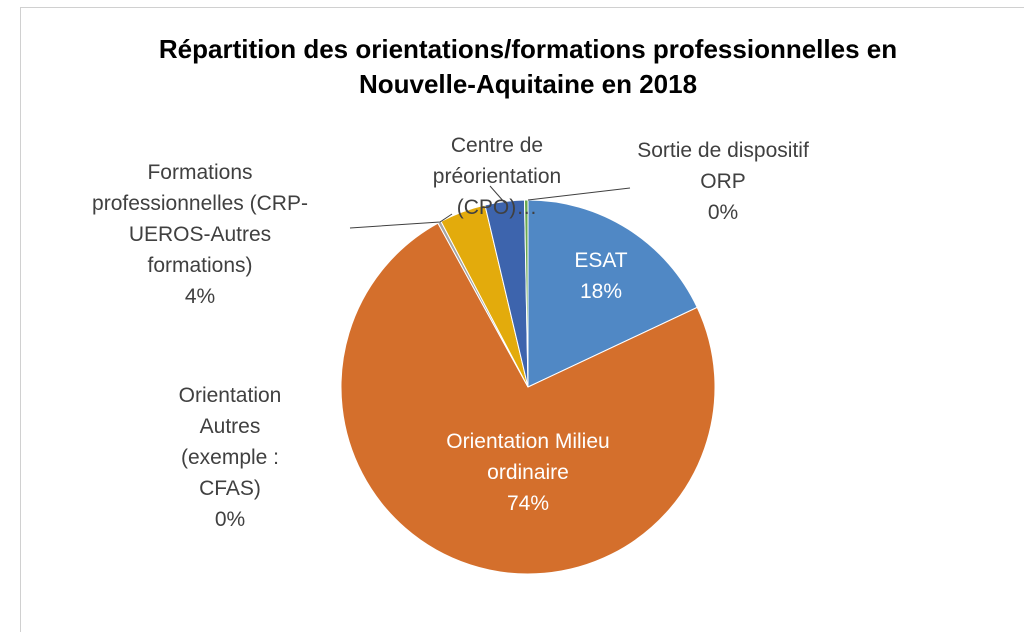 This screenshot has height=632, width=1024. What do you see at coordinates (601, 260) in the screenshot?
I see `category-label: ESAT` at bounding box center [601, 260].